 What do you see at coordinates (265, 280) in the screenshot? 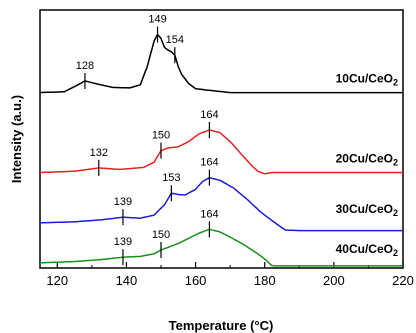
I see `x-tick-label: 180` at bounding box center [265, 280].